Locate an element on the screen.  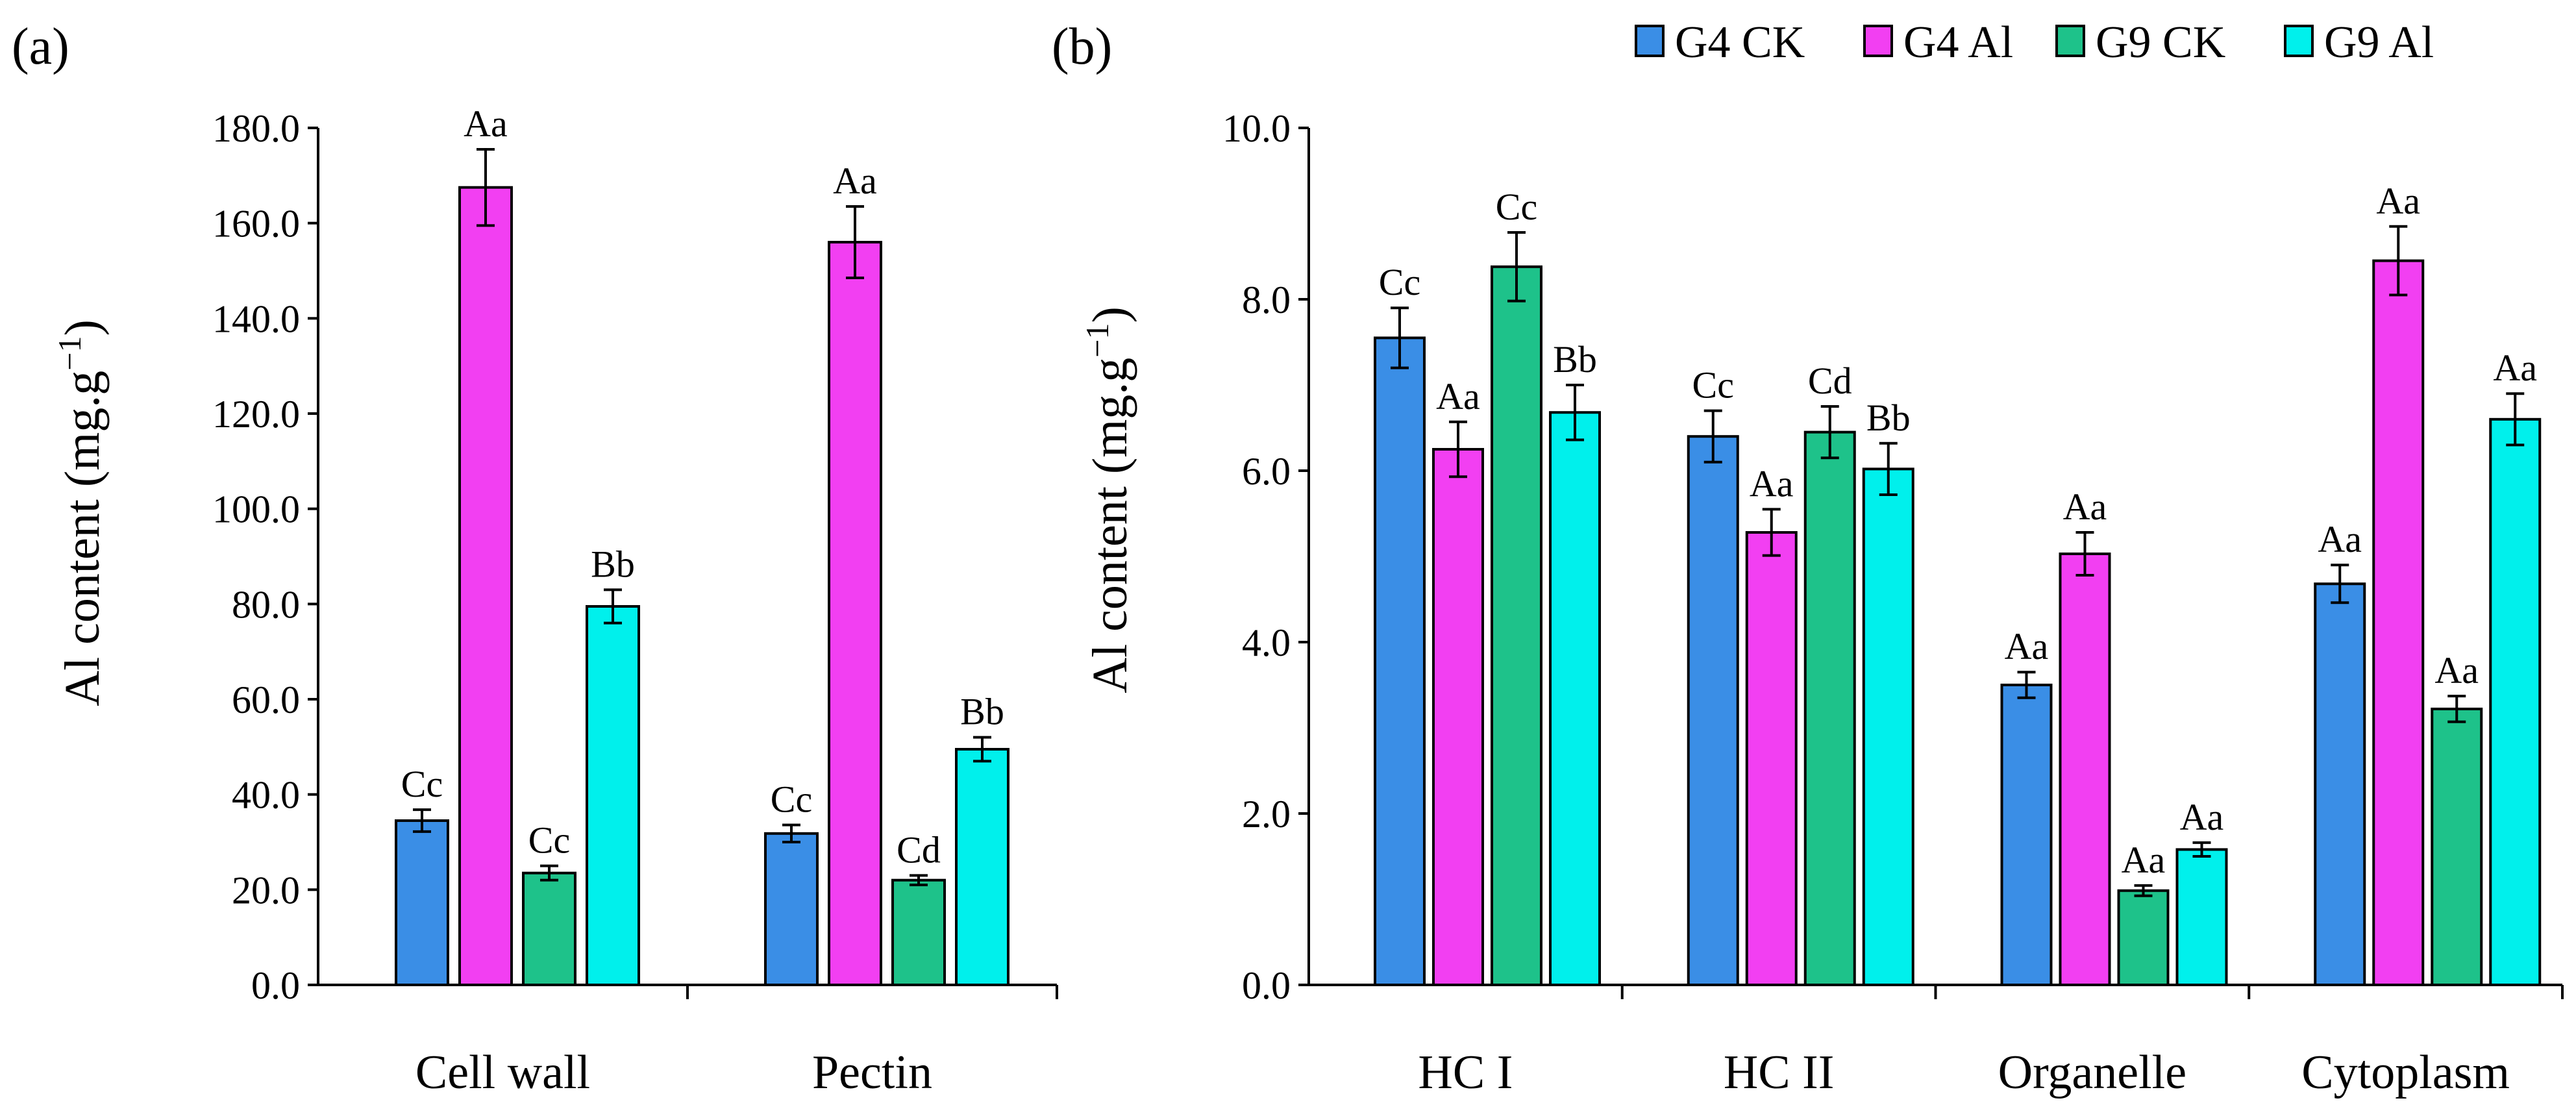
bar-g9-al-cytoplasm is located at coordinates (2515, 701).